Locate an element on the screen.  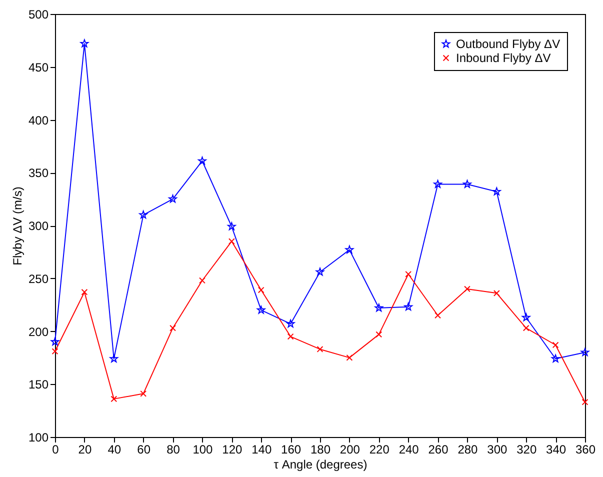
x-tick-label: 140 is located at coordinates (262, 449).